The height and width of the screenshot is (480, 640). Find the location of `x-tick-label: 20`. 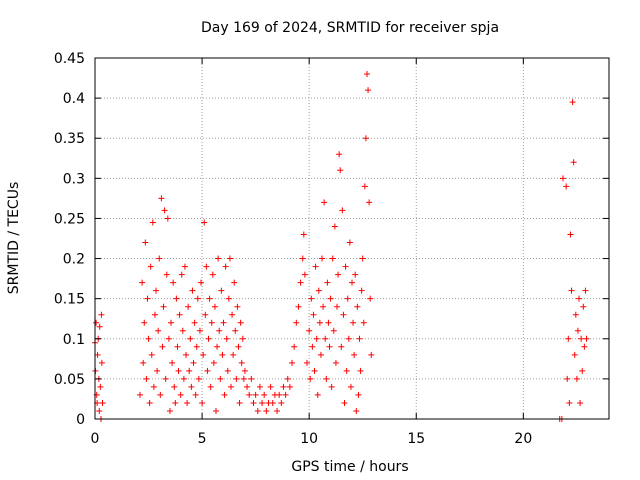

x-tick-label: 20 is located at coordinates (523, 439).